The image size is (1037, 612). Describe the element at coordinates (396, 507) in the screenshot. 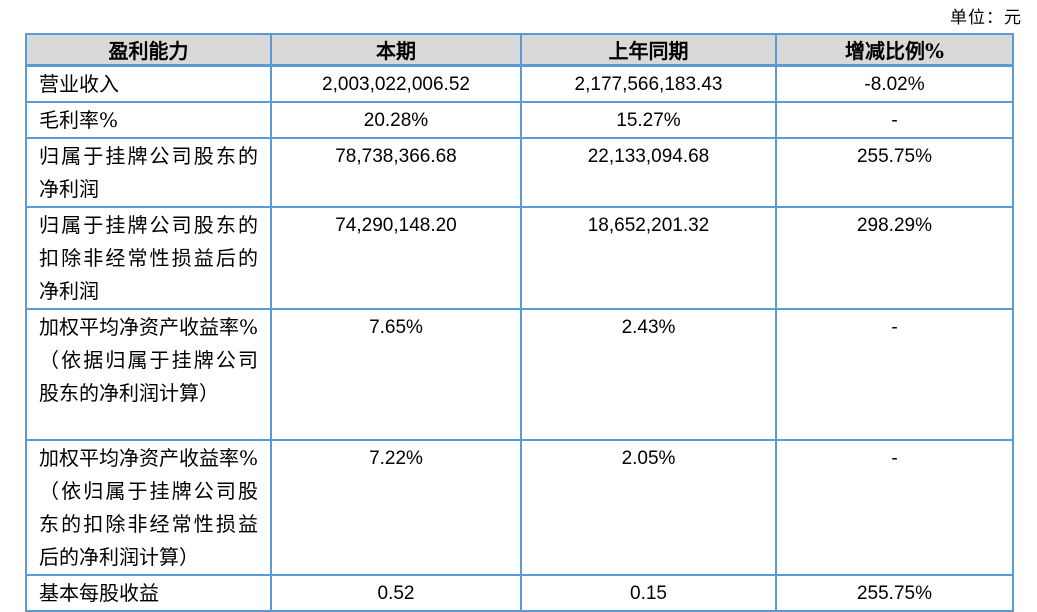

I see `current-period-value: 7.22%` at that location.